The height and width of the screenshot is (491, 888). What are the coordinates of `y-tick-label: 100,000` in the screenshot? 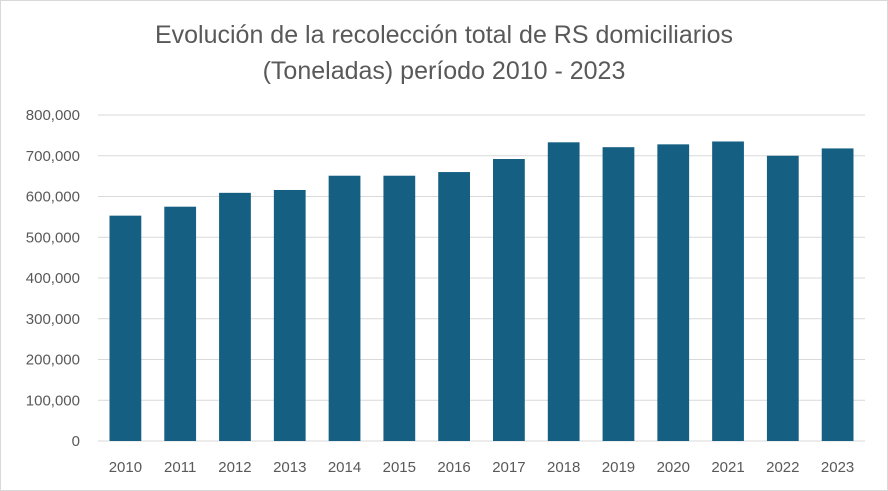 It's located at (53, 400).